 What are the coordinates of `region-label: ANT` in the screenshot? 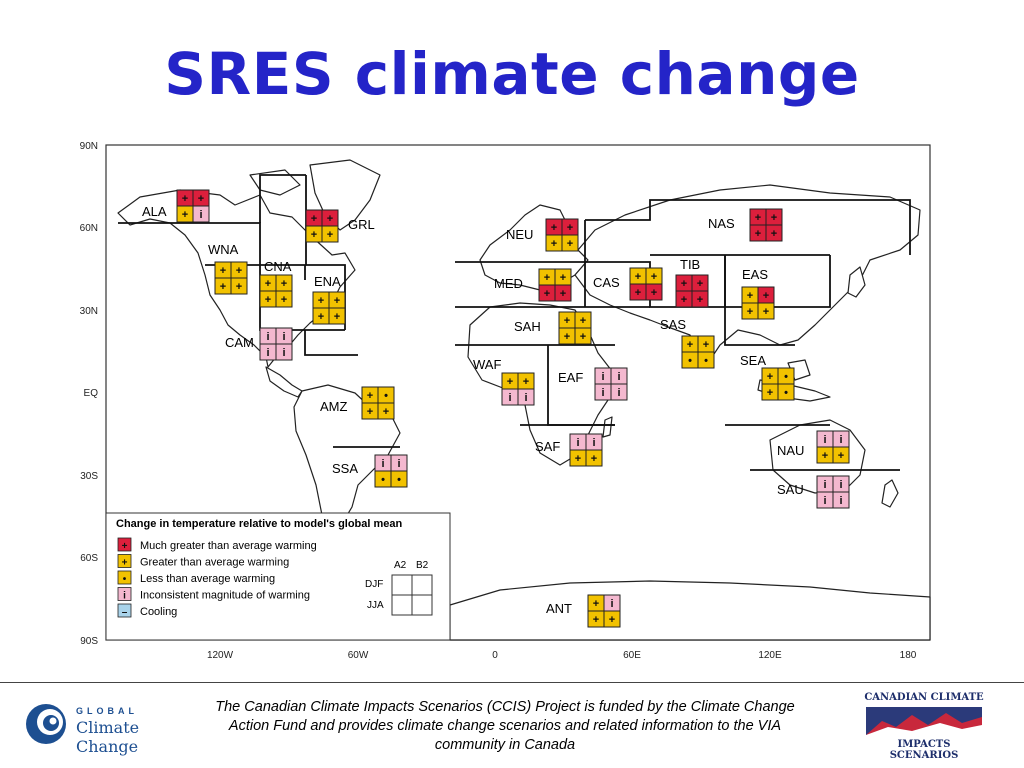 It's located at (559, 608).